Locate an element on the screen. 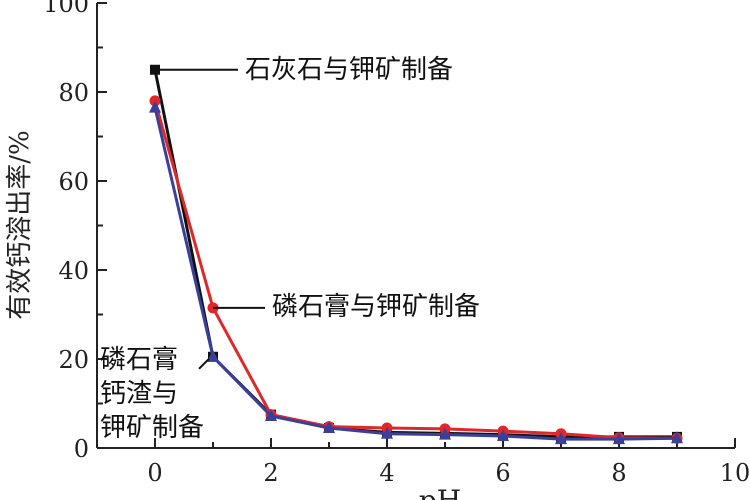  annotation-leader is located at coordinates (204, 364).